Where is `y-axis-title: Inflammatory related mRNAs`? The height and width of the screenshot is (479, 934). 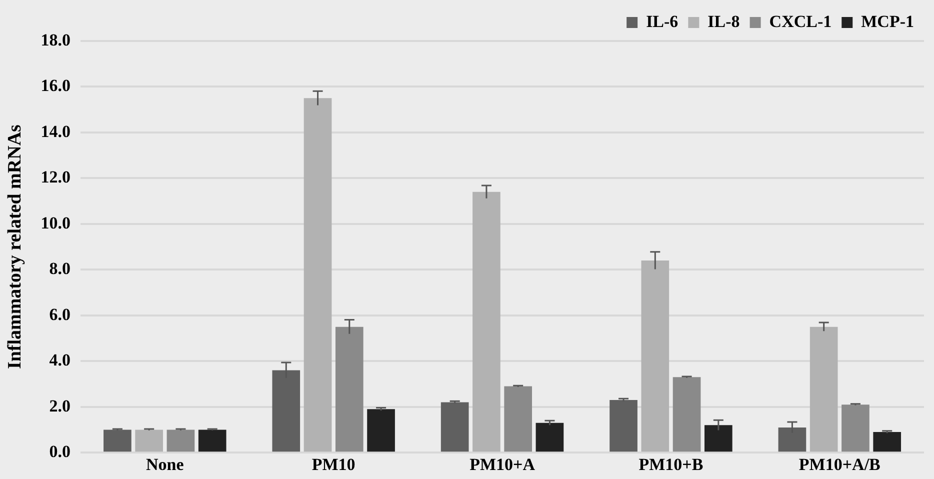 y-axis-title: Inflammatory related mRNAs is located at coordinates (15, 247).